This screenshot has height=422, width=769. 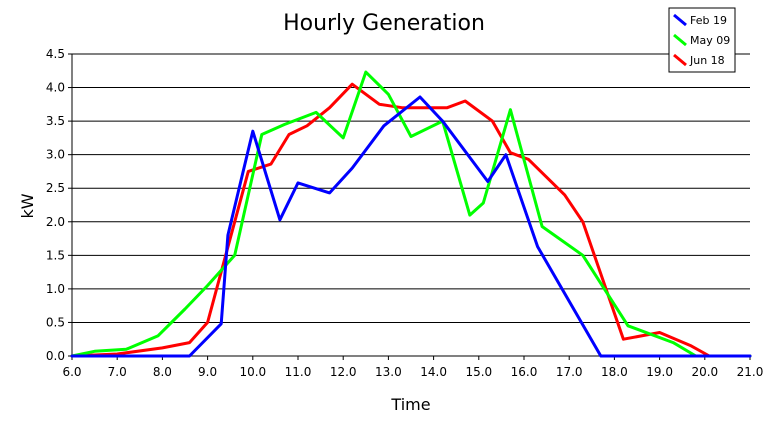 What do you see at coordinates (71, 372) in the screenshot?
I see `x-tick-label: 6.0` at bounding box center [71, 372].